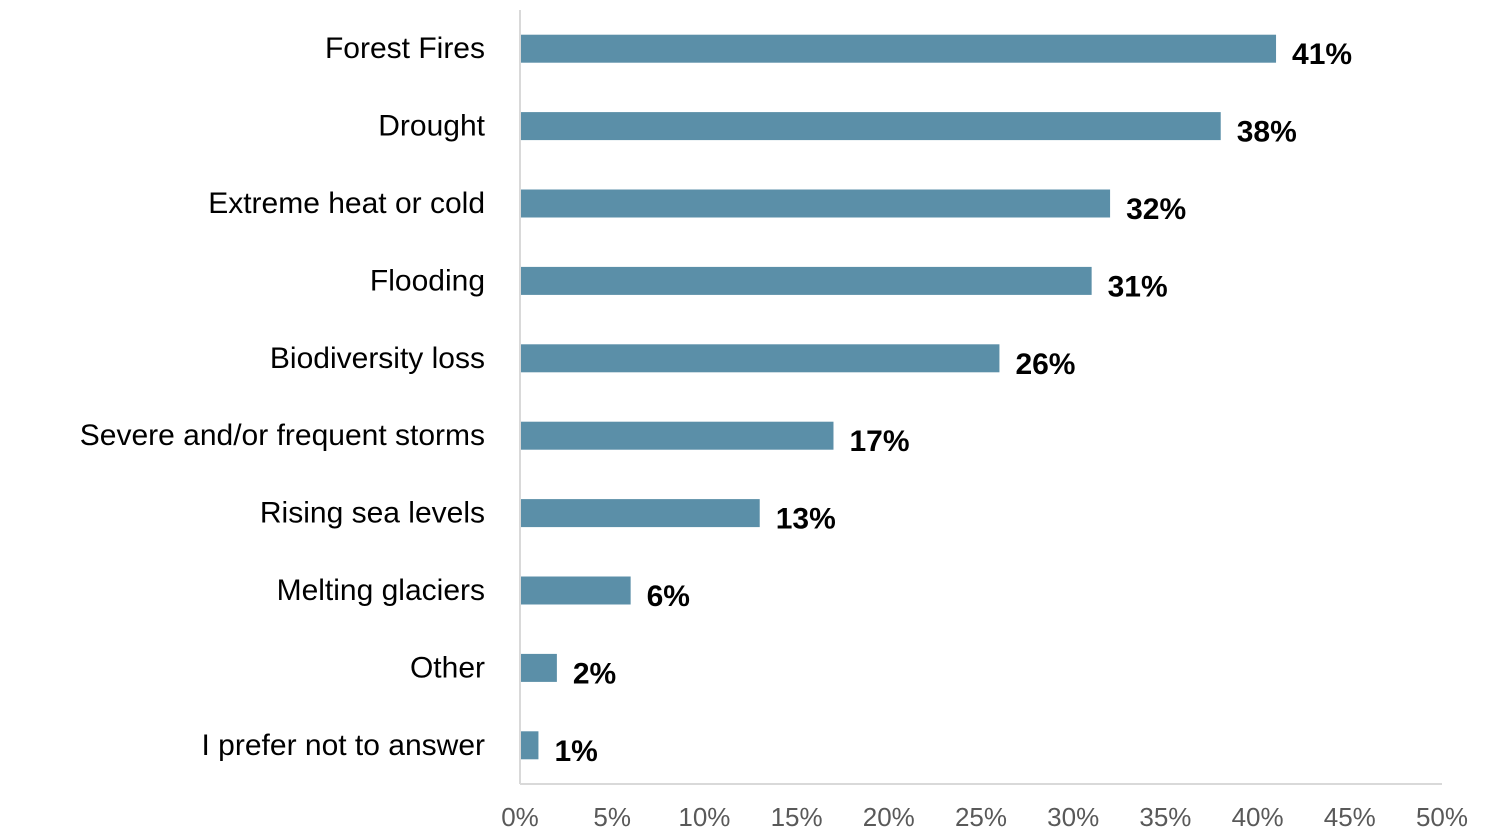 The image size is (1491, 836). I want to click on bar-severe-and-or-frequent-storms, so click(676, 436).